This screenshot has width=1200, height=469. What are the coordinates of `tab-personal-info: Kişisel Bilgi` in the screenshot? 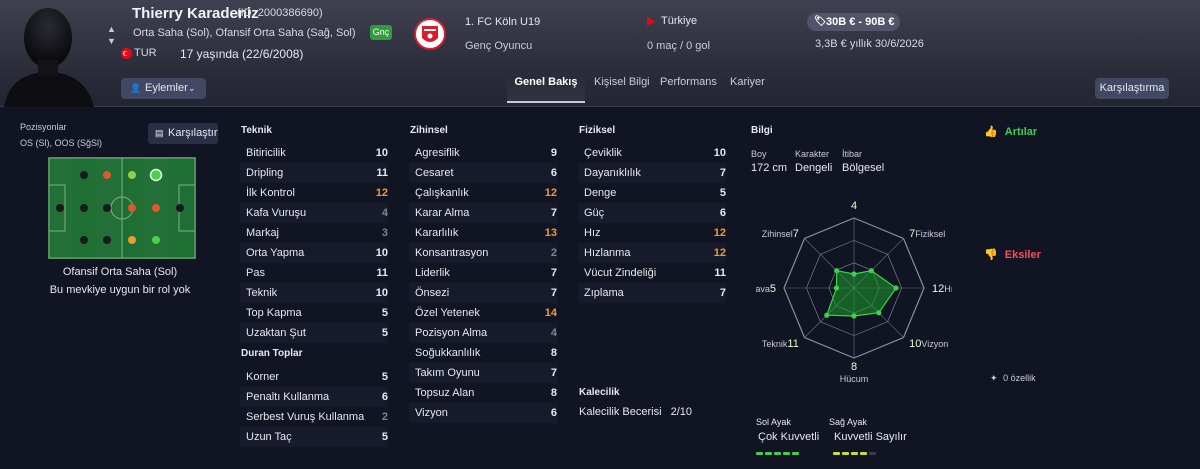 It's located at (622, 82).